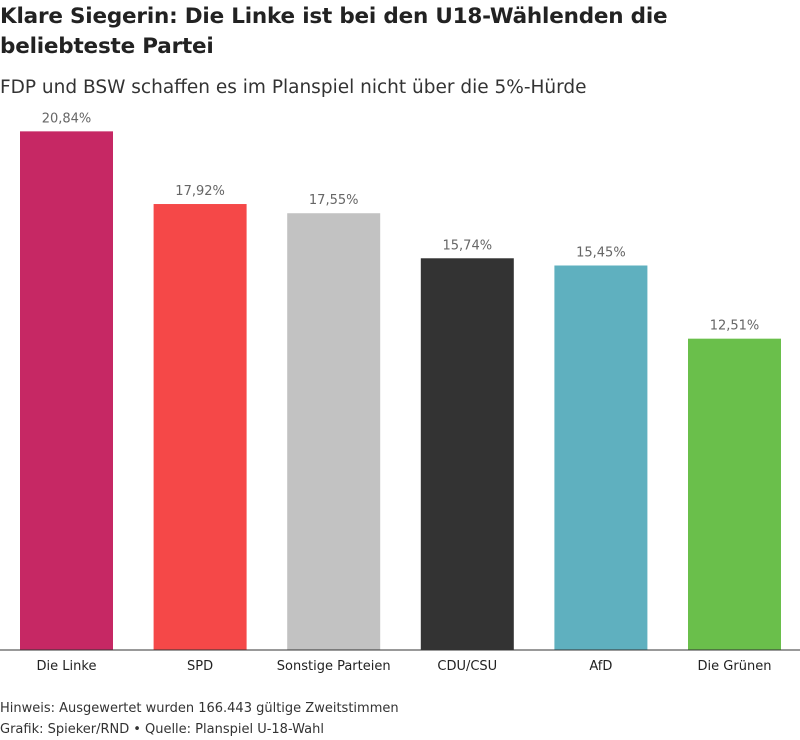 The width and height of the screenshot is (800, 740). Describe the element at coordinates (65, 729) in the screenshot. I see `graphic-credit: Grafik: Spieker/RND` at that location.